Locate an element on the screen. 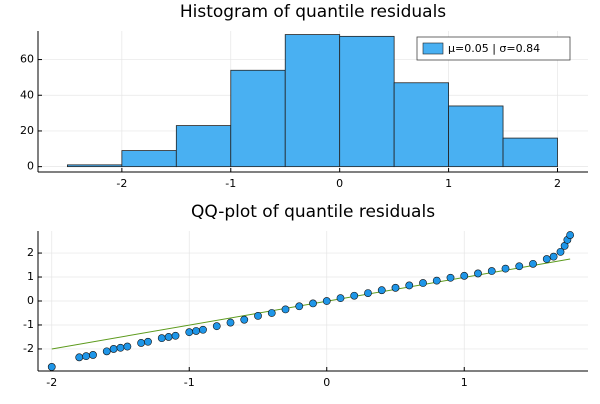  chart-title: Histogram of quantile residuals is located at coordinates (313, 12).